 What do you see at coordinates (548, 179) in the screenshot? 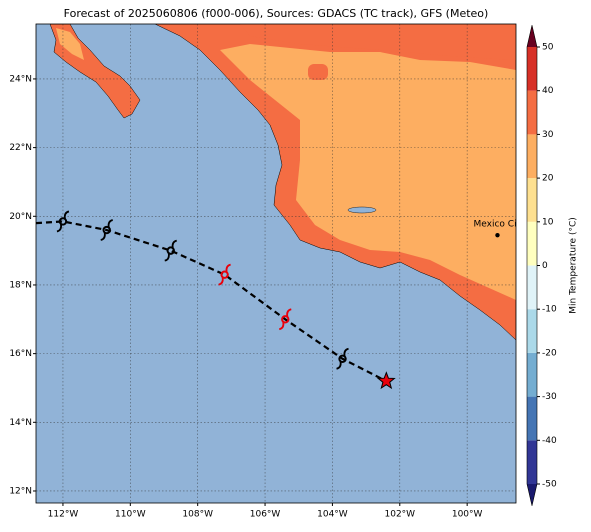
I see `colorbar-tick-label: 20` at bounding box center [548, 179].